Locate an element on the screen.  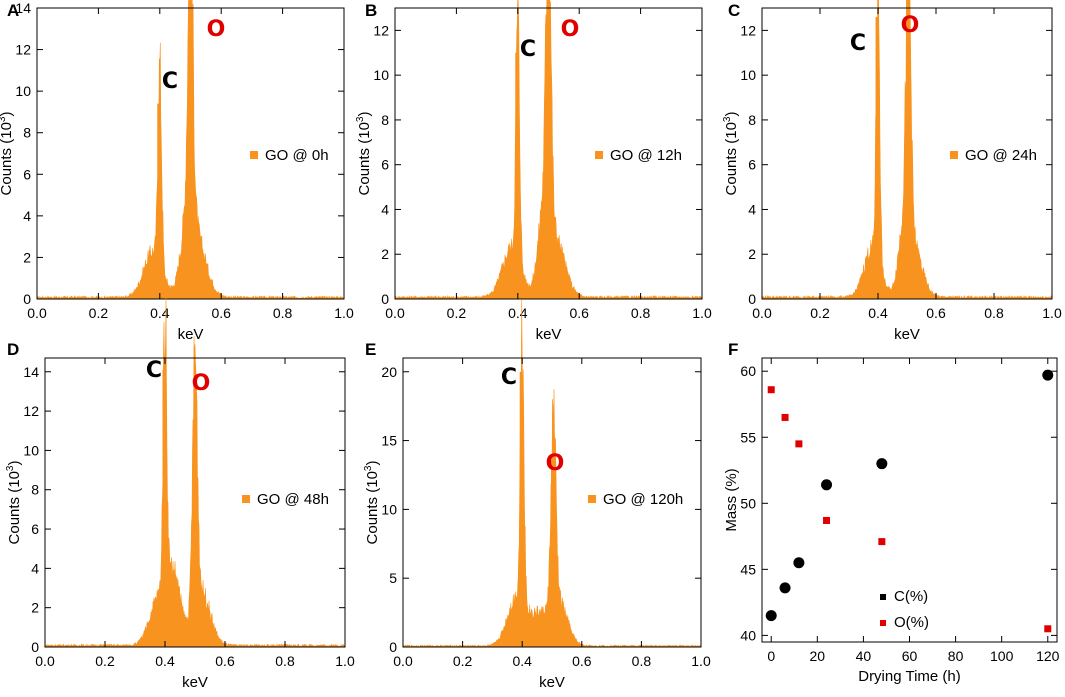
y-tick-label: 14 is located at coordinates (31, 372).